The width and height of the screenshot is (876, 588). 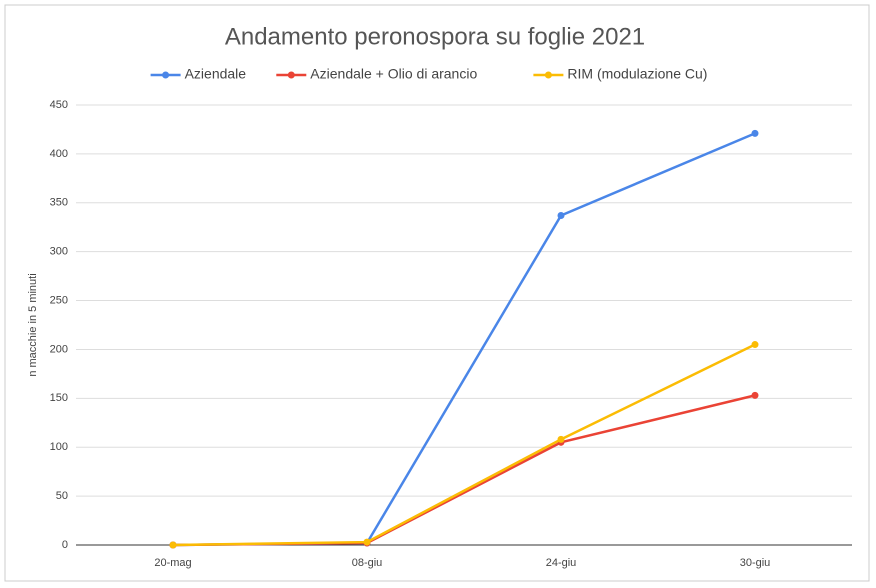 I want to click on x-tick-label: 20-mag, so click(x=172, y=563).